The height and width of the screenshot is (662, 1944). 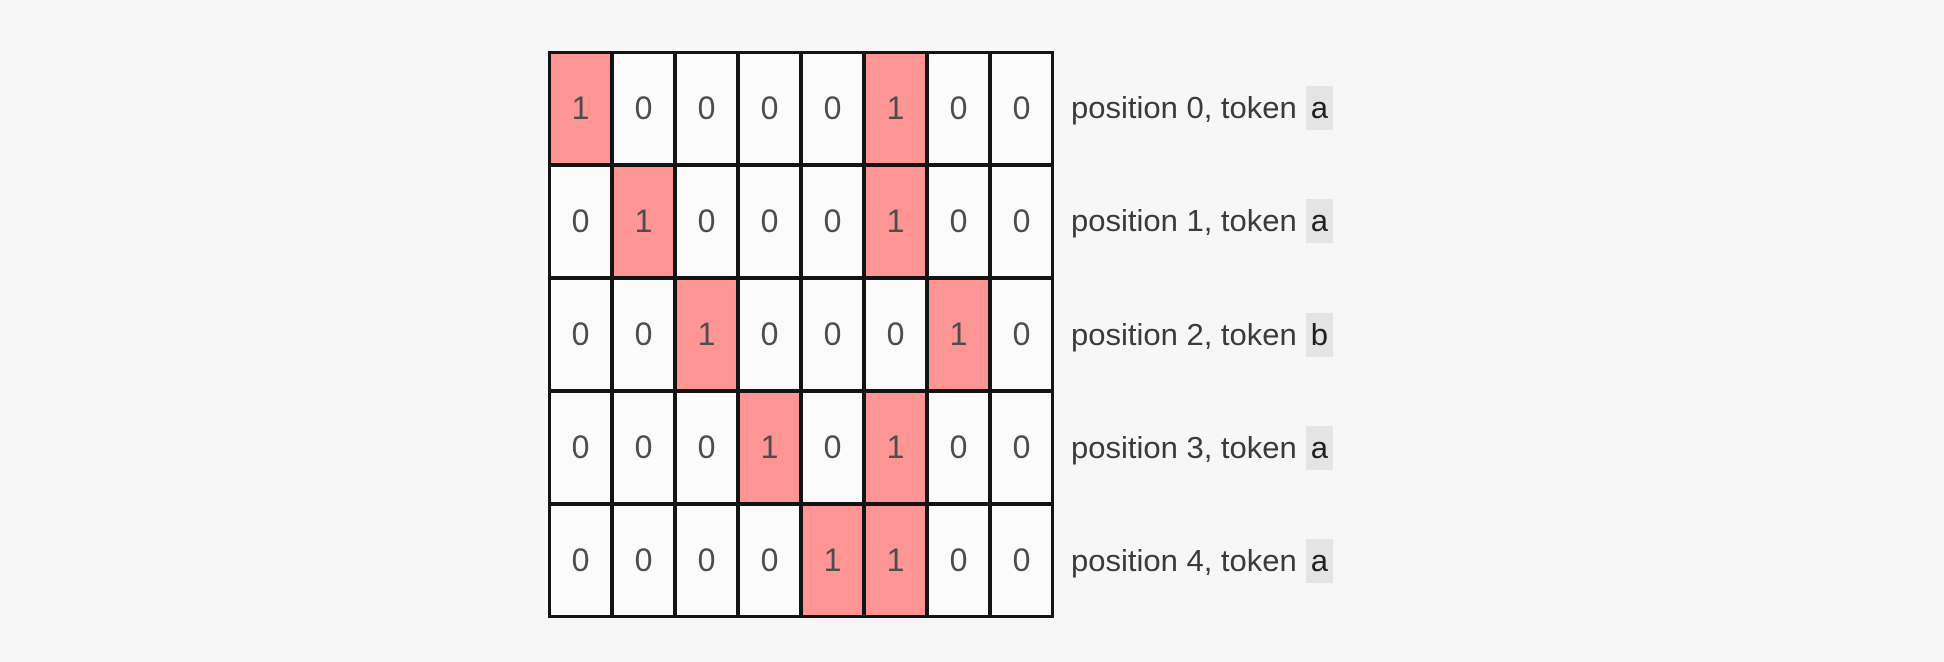 I want to click on row-label-text: position 2, token, so click(x=1184, y=334).